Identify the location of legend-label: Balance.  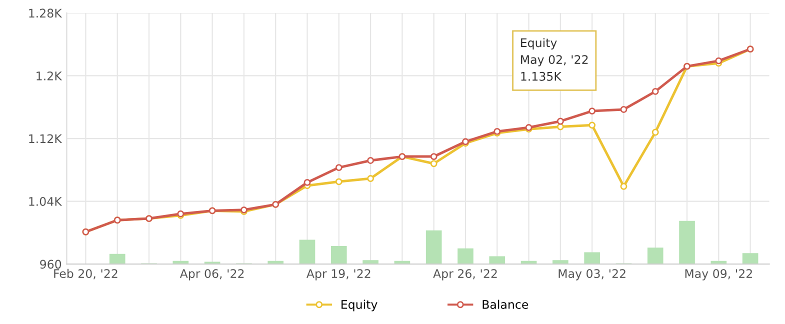
(505, 304).